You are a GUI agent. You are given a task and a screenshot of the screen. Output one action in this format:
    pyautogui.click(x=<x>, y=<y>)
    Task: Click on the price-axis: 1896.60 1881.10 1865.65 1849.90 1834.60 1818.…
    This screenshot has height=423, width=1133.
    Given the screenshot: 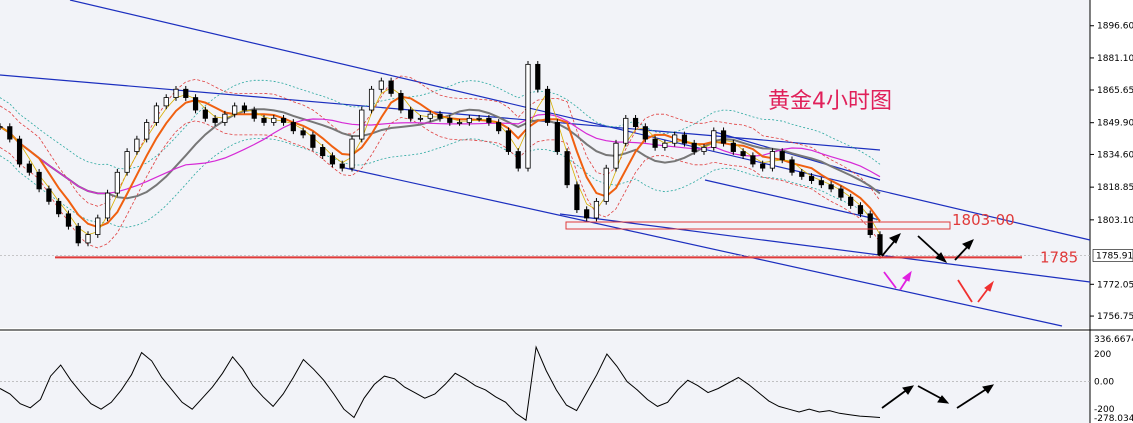 What is the action you would take?
    pyautogui.click(x=1111, y=172)
    